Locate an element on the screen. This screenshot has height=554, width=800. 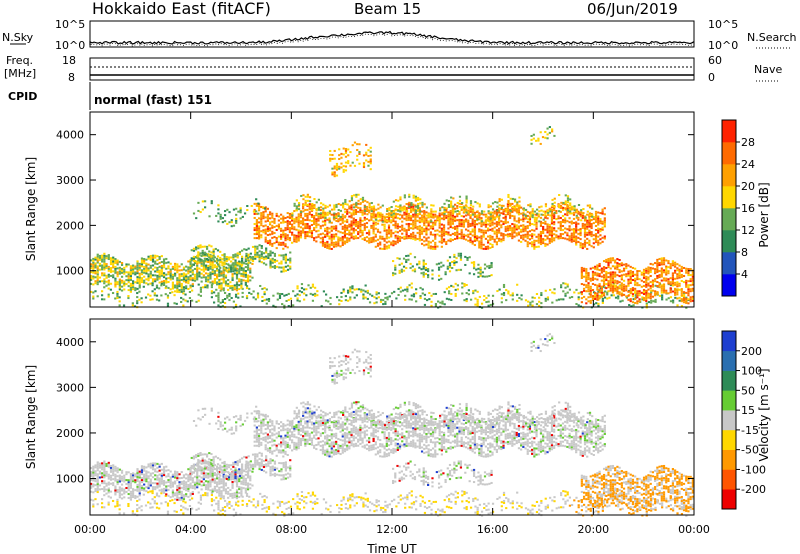
beam-title: Beam 15 is located at coordinates (387, 9).